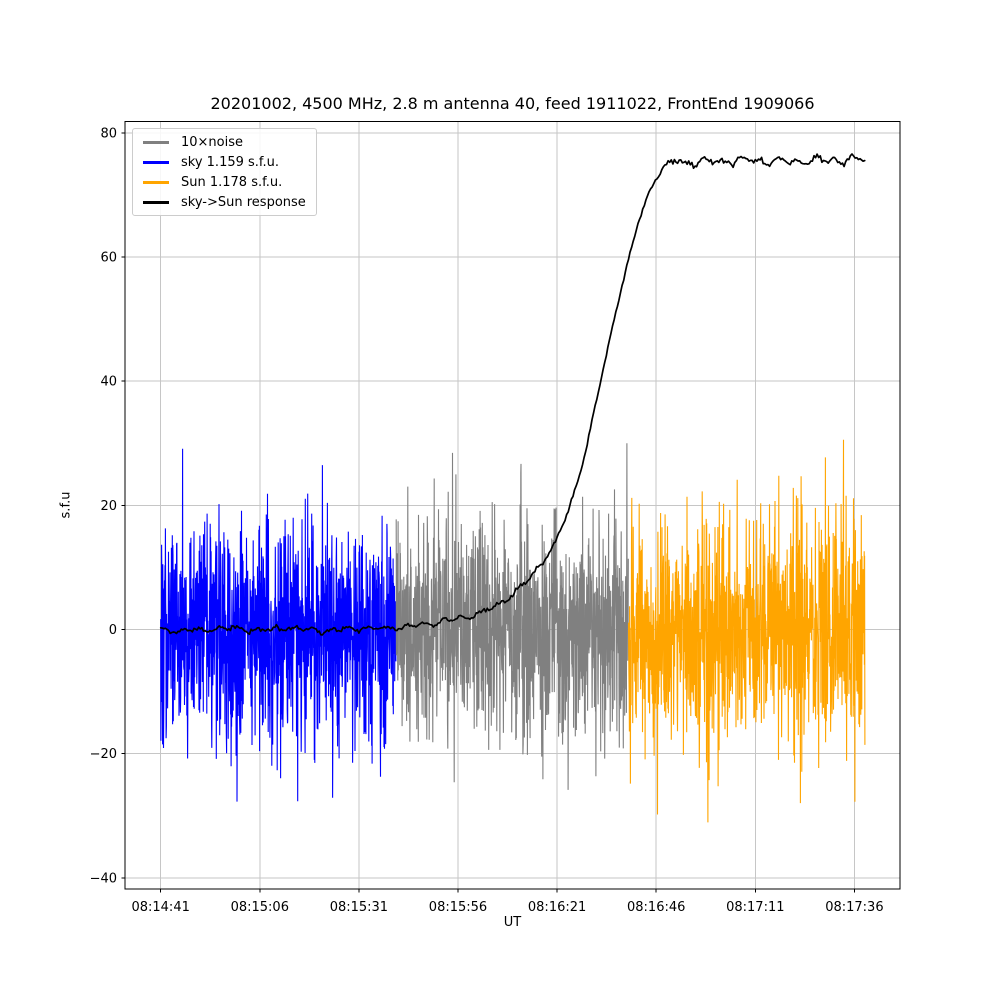  Describe the element at coordinates (108, 258) in the screenshot. I see `y-tick-label: 60` at that location.